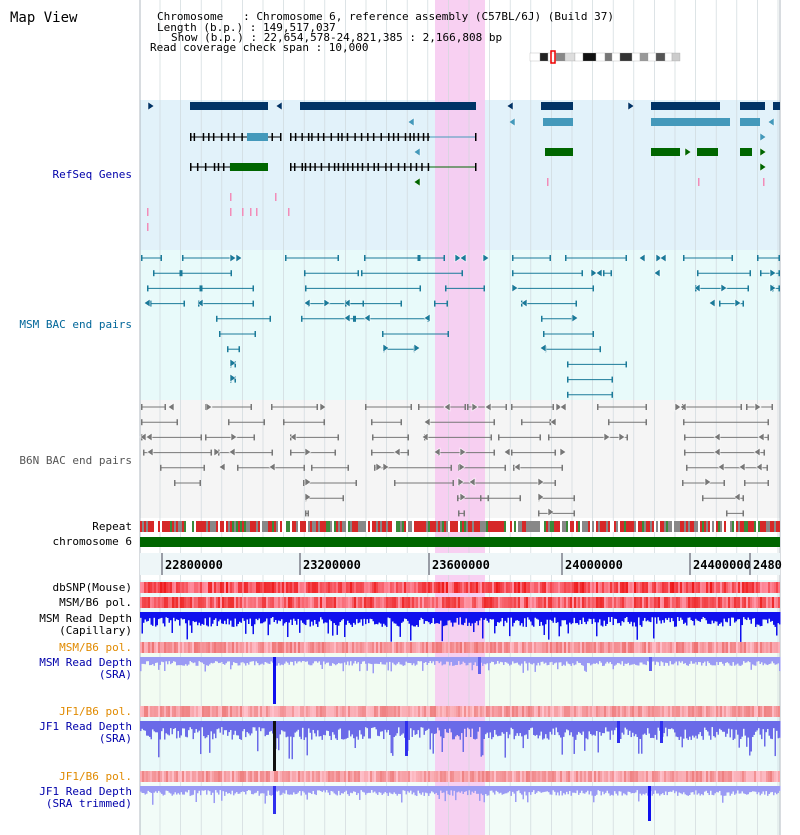 This screenshot has width=800, height=835. I want to click on bac-end-arrow, so click(417, 348).